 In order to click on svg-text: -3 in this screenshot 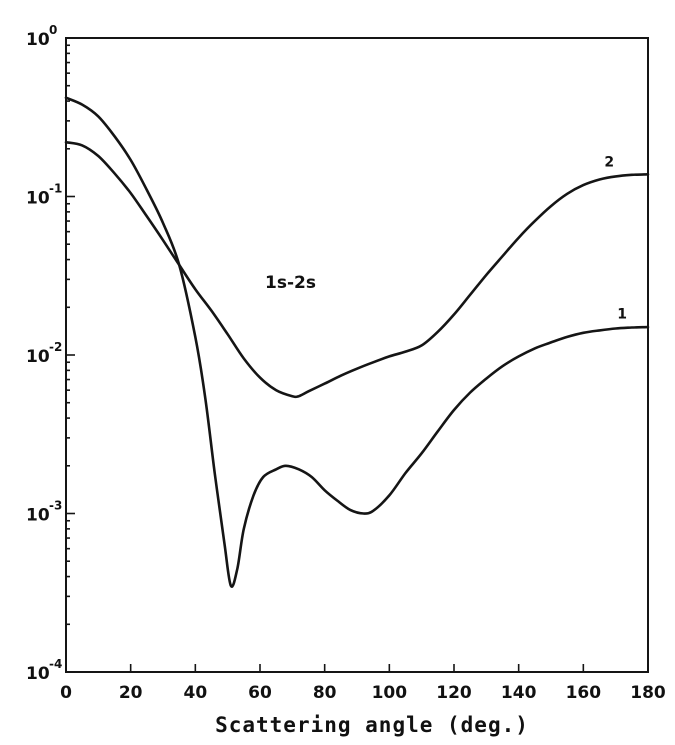, I will do `click(55, 506)`.